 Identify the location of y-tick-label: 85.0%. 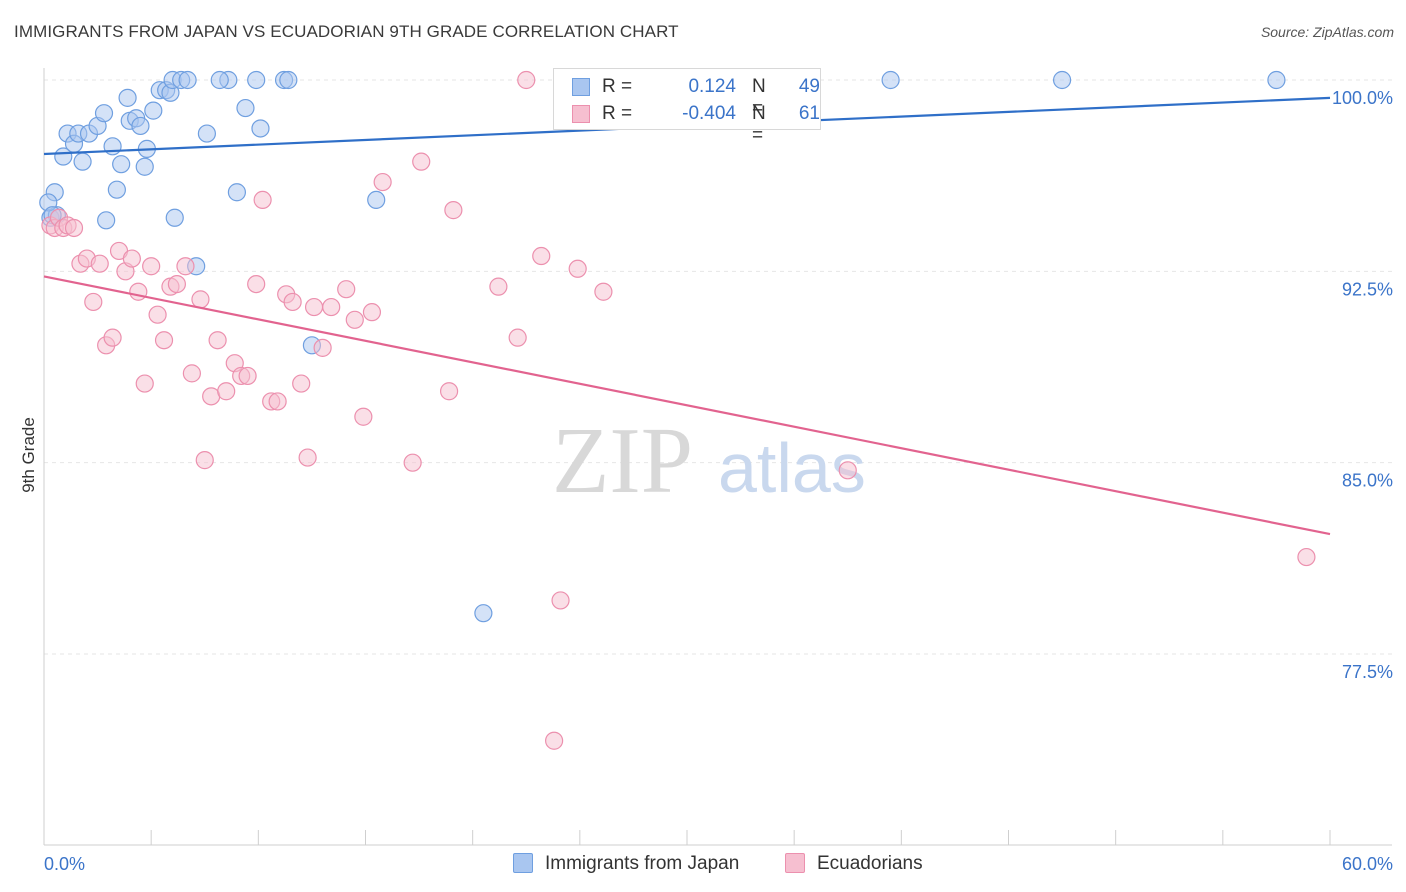
(1367, 481).